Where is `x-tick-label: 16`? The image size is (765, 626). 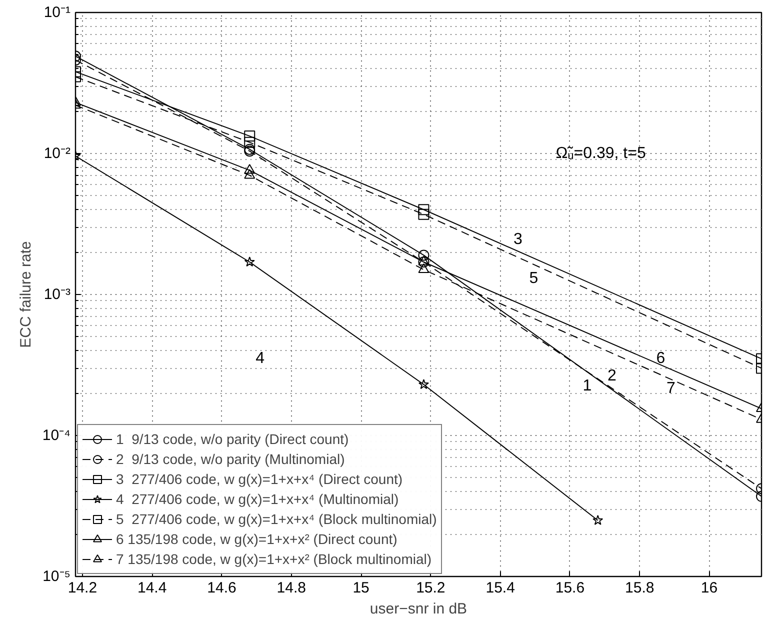 x-tick-label: 16 is located at coordinates (709, 588).